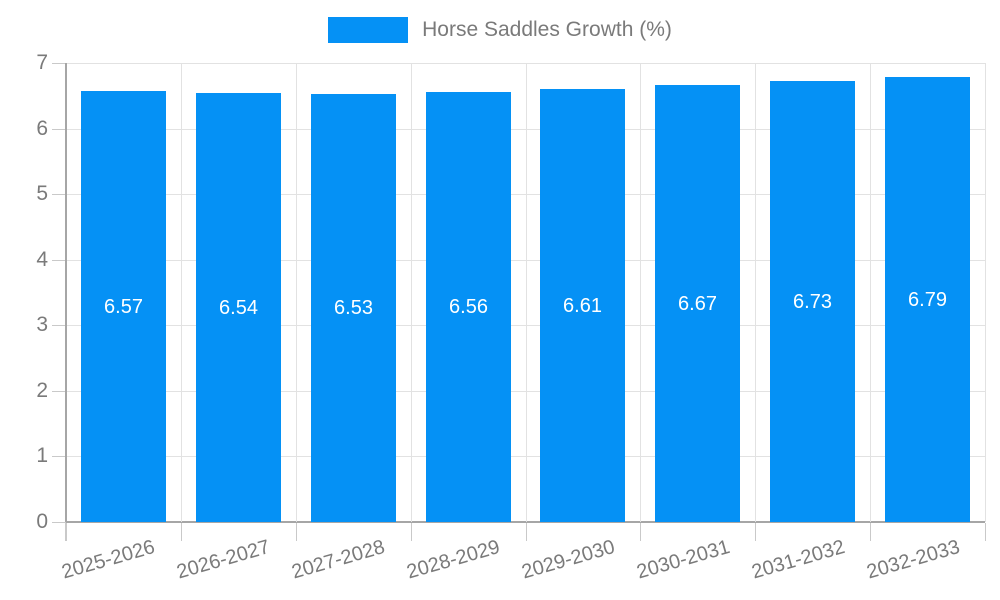 The width and height of the screenshot is (1000, 600). I want to click on bar-value-label: 6.54, so click(238, 308).